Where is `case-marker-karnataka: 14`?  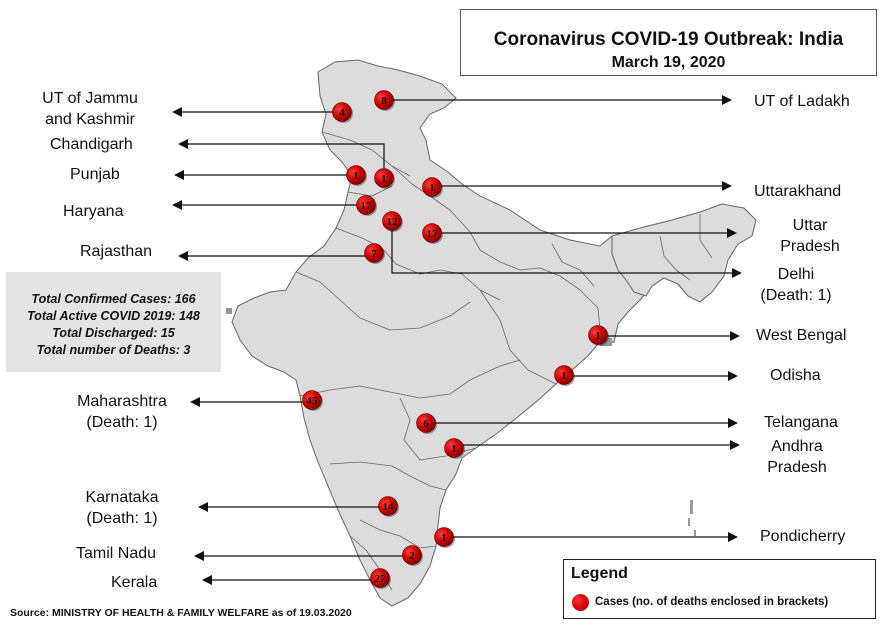
case-marker-karnataka: 14 is located at coordinates (388, 506).